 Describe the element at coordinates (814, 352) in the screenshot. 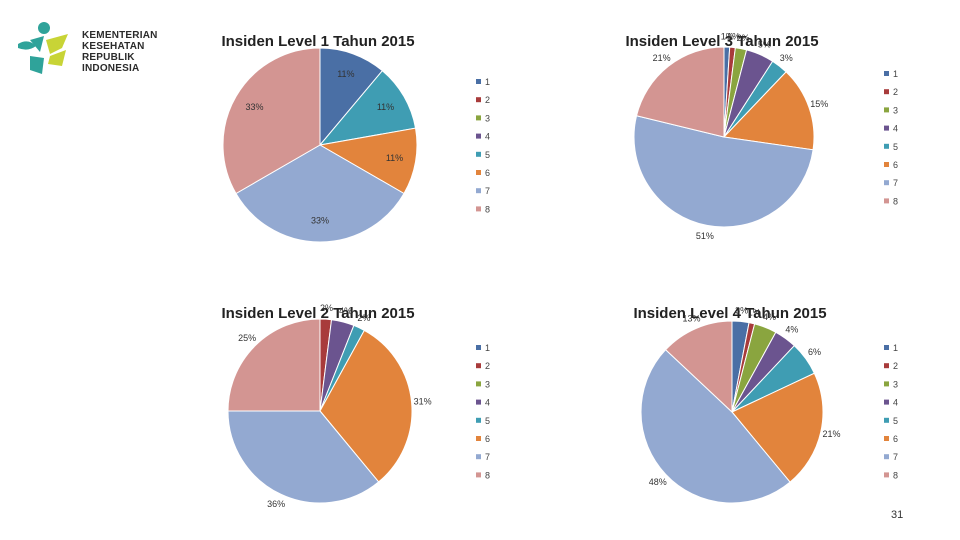

I see `slice-data-label: 6%` at that location.